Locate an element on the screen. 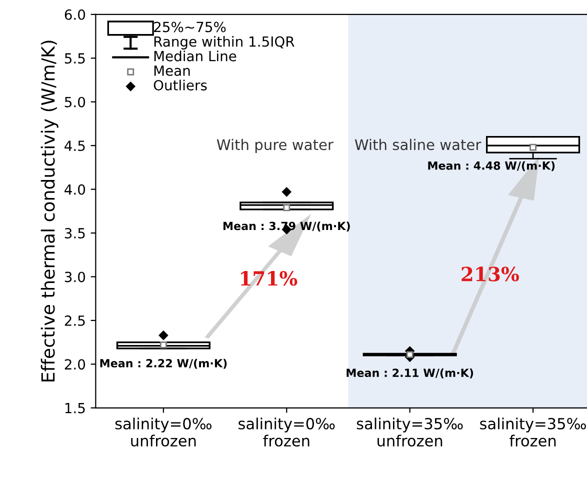 The height and width of the screenshot is (481, 587). annotation: Mean is located at coordinates (172, 71).